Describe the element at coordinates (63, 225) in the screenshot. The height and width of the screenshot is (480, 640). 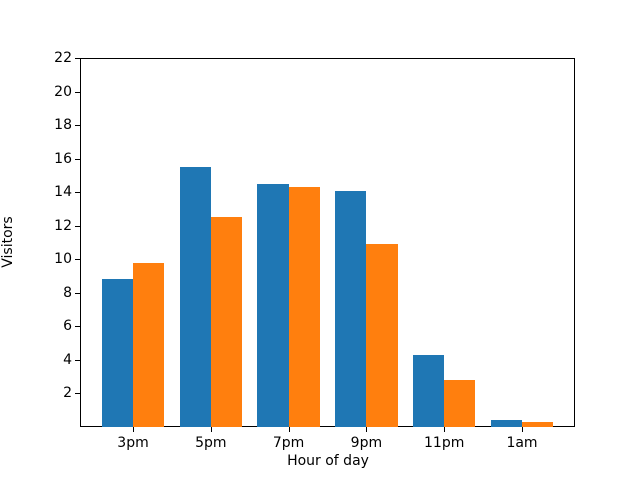
I see `y-tick-label: 12` at that location.